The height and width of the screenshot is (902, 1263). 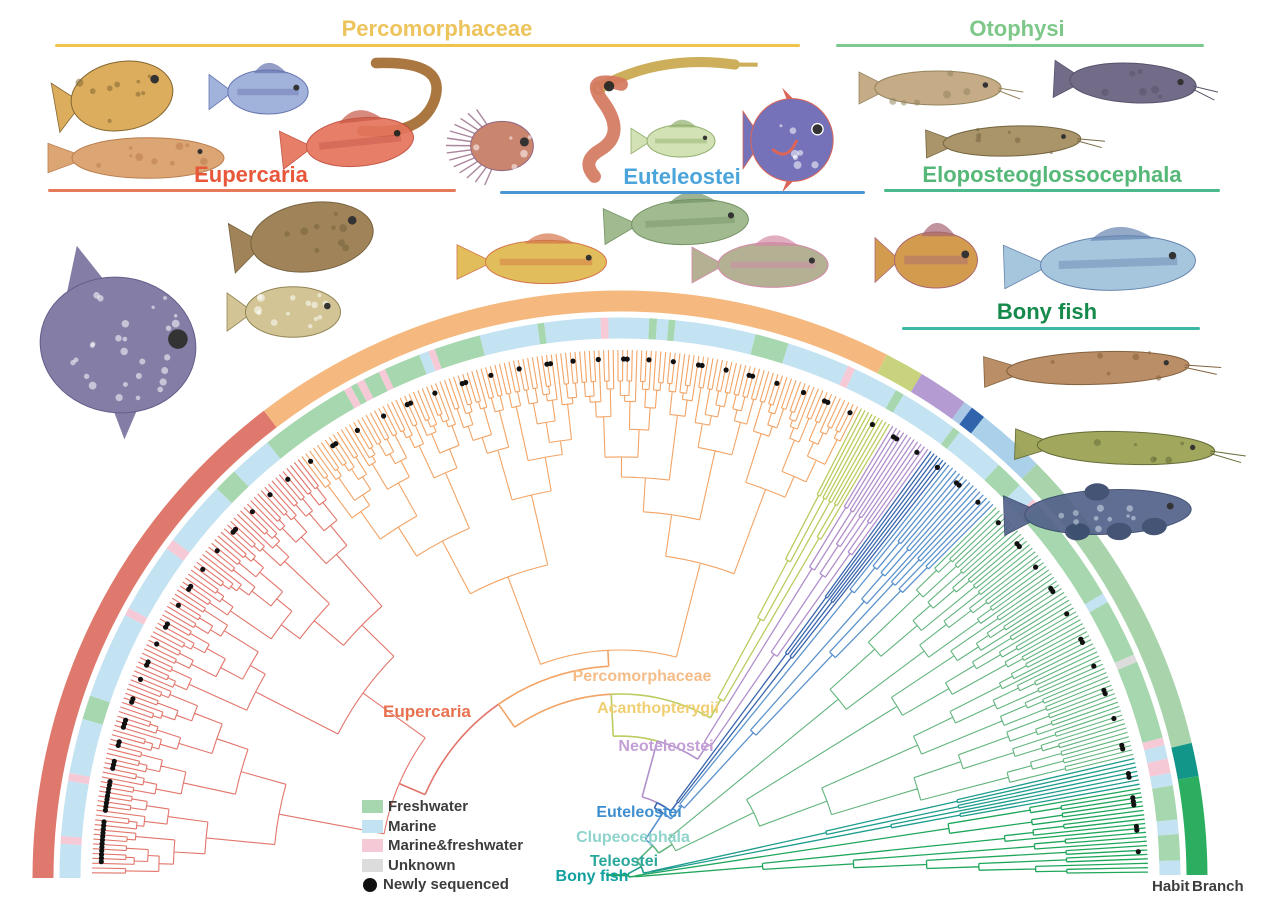 What do you see at coordinates (658, 708) in the screenshot?
I see `clade-label-acanthopterygii: Acanthopterygii` at bounding box center [658, 708].